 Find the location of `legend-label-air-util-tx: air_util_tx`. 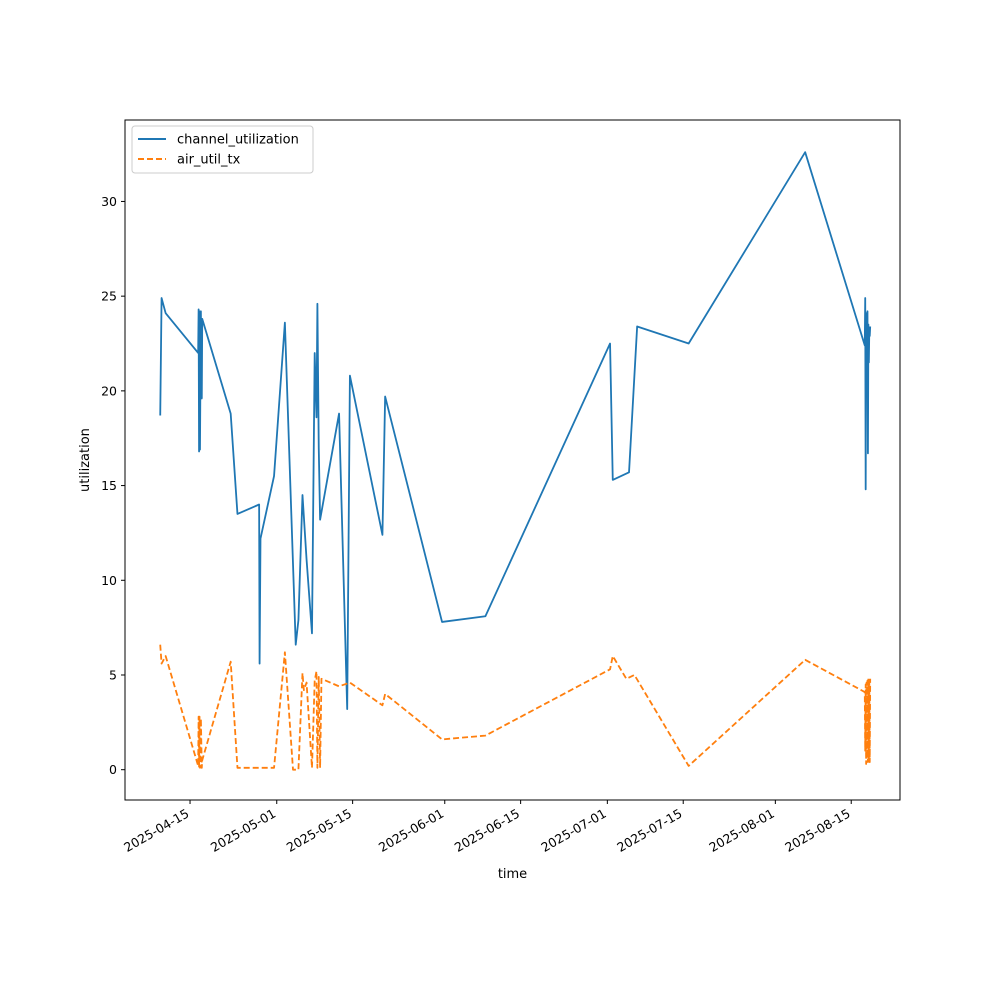

legend-label-air-util-tx: air_util_tx is located at coordinates (209, 160).